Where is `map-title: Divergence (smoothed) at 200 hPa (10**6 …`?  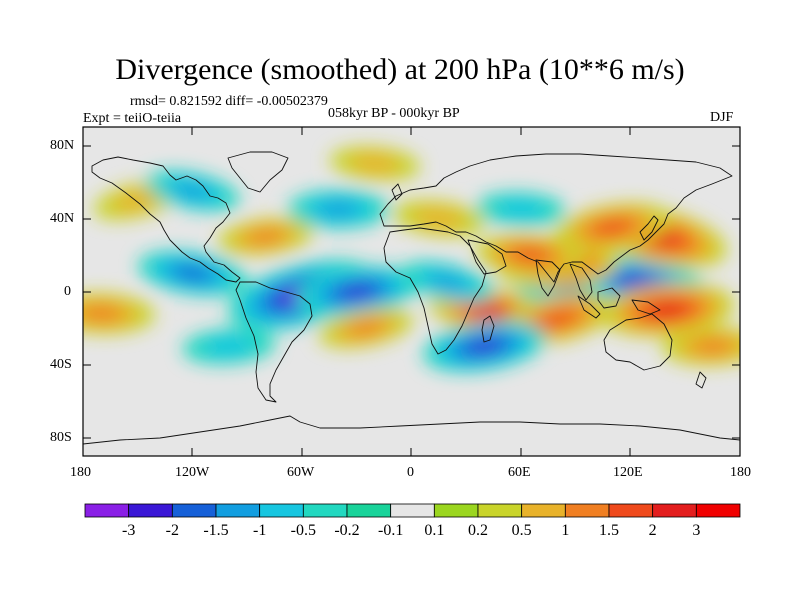
map-title: Divergence (smoothed) at 200 hPa (10**6 … is located at coordinates (400, 69).